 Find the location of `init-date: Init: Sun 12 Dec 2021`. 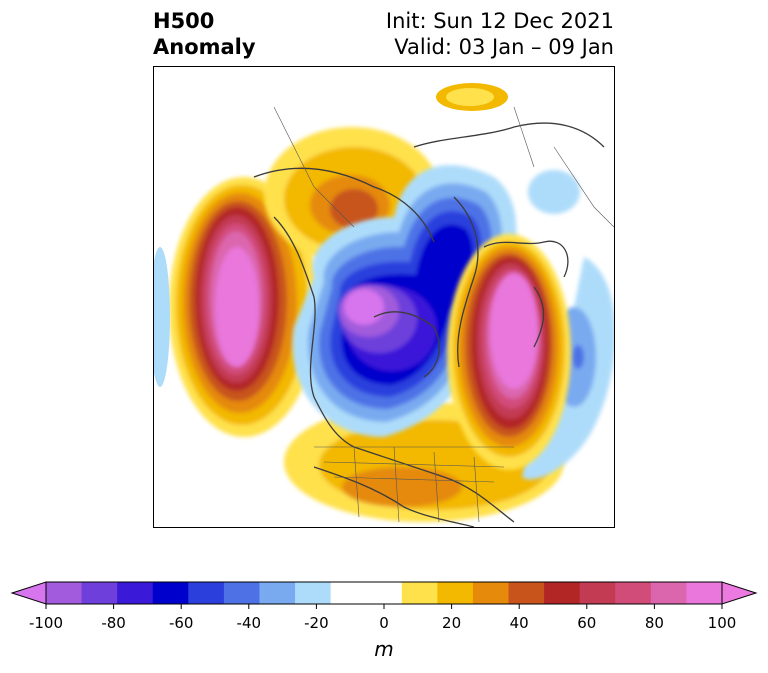

init-date: Init: Sun 12 Dec 2021 is located at coordinates (499, 21).